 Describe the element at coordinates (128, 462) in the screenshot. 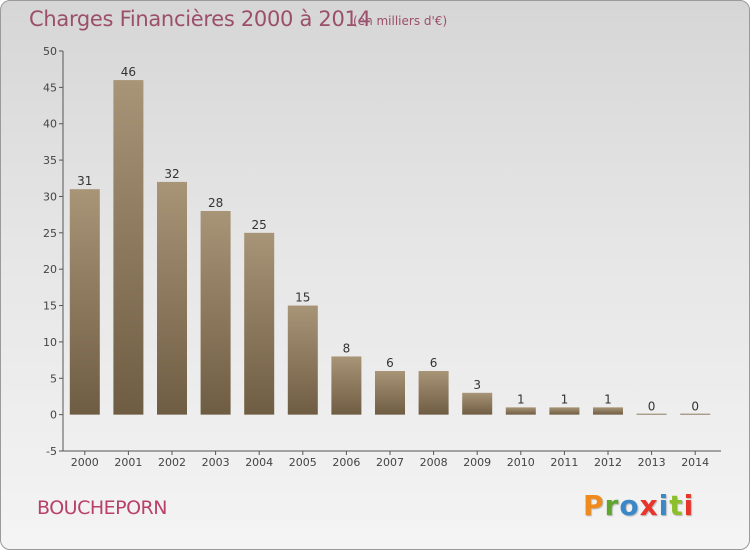

I see `x-tick-label: 2001` at that location.